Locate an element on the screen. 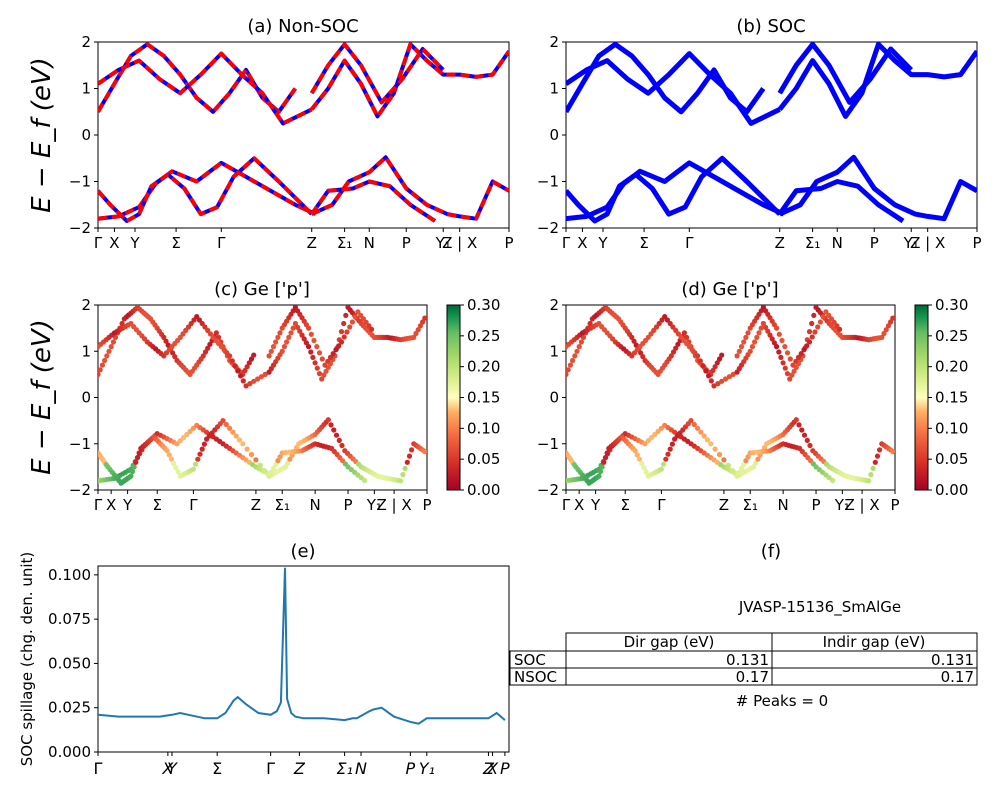 This screenshot has width=1000, height=804. x-tick-label: Σ₁ is located at coordinates (282, 505).